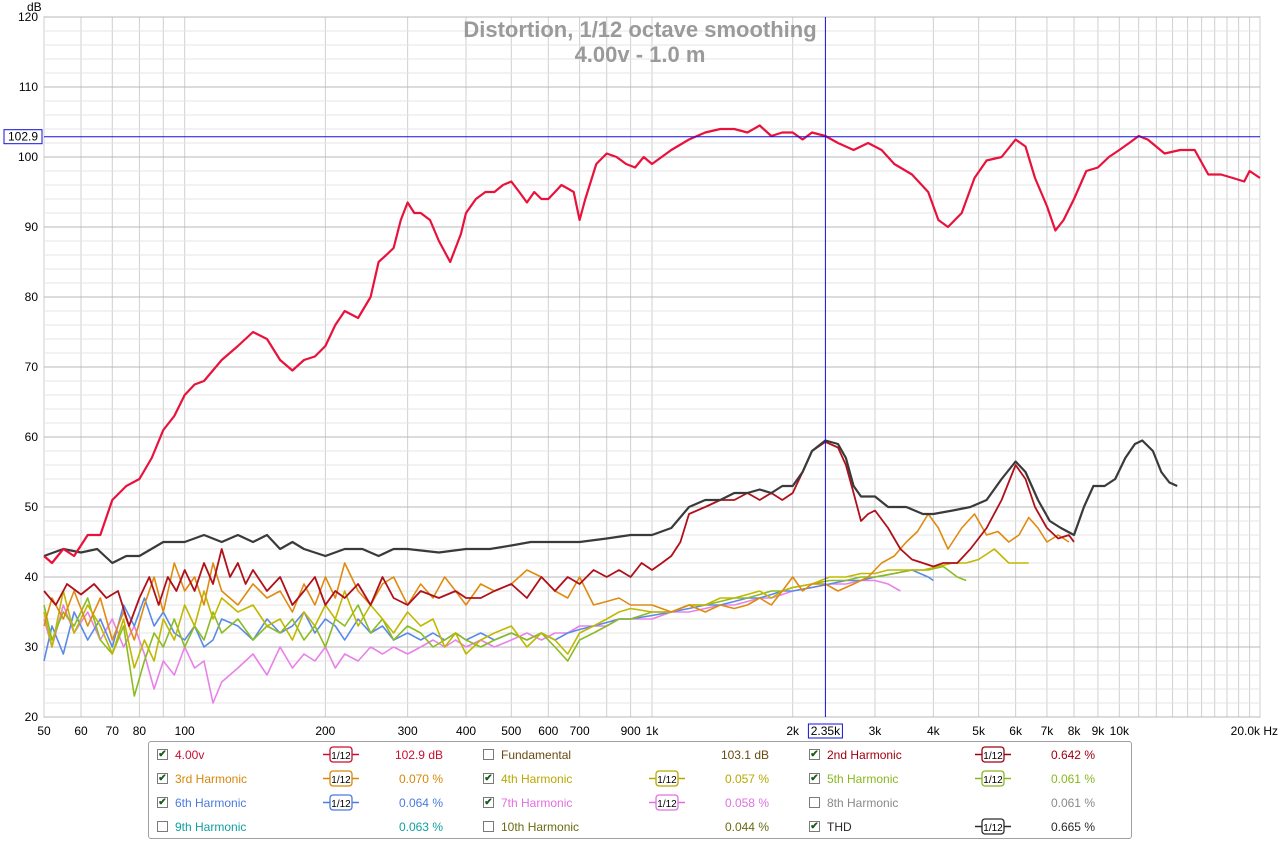 The width and height of the screenshot is (1280, 841). I want to click on legend-value: 0.057 %, so click(746, 779).